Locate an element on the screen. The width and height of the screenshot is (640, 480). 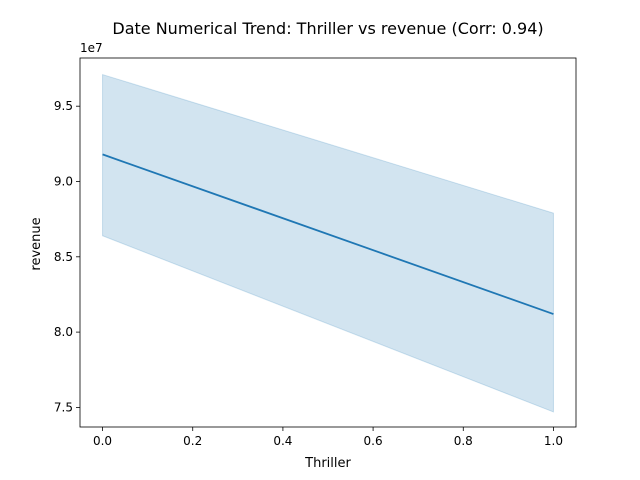
x-tick-label: 0.2 is located at coordinates (192, 441).